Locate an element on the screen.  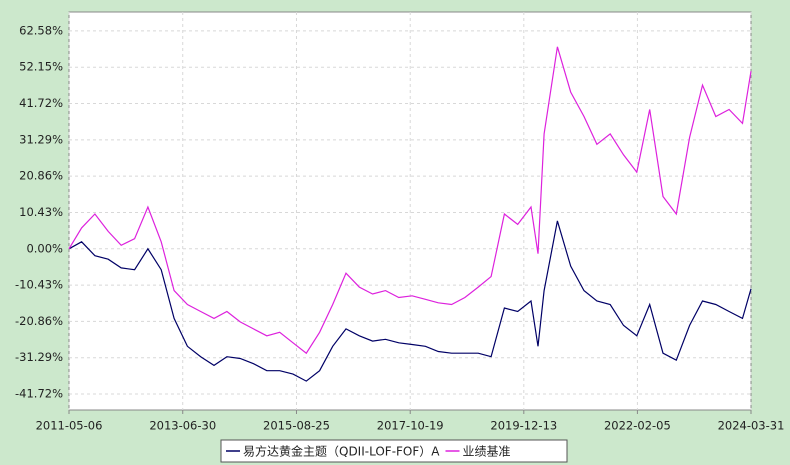
x-tick-label: 2013-06-30 is located at coordinates (182, 426).